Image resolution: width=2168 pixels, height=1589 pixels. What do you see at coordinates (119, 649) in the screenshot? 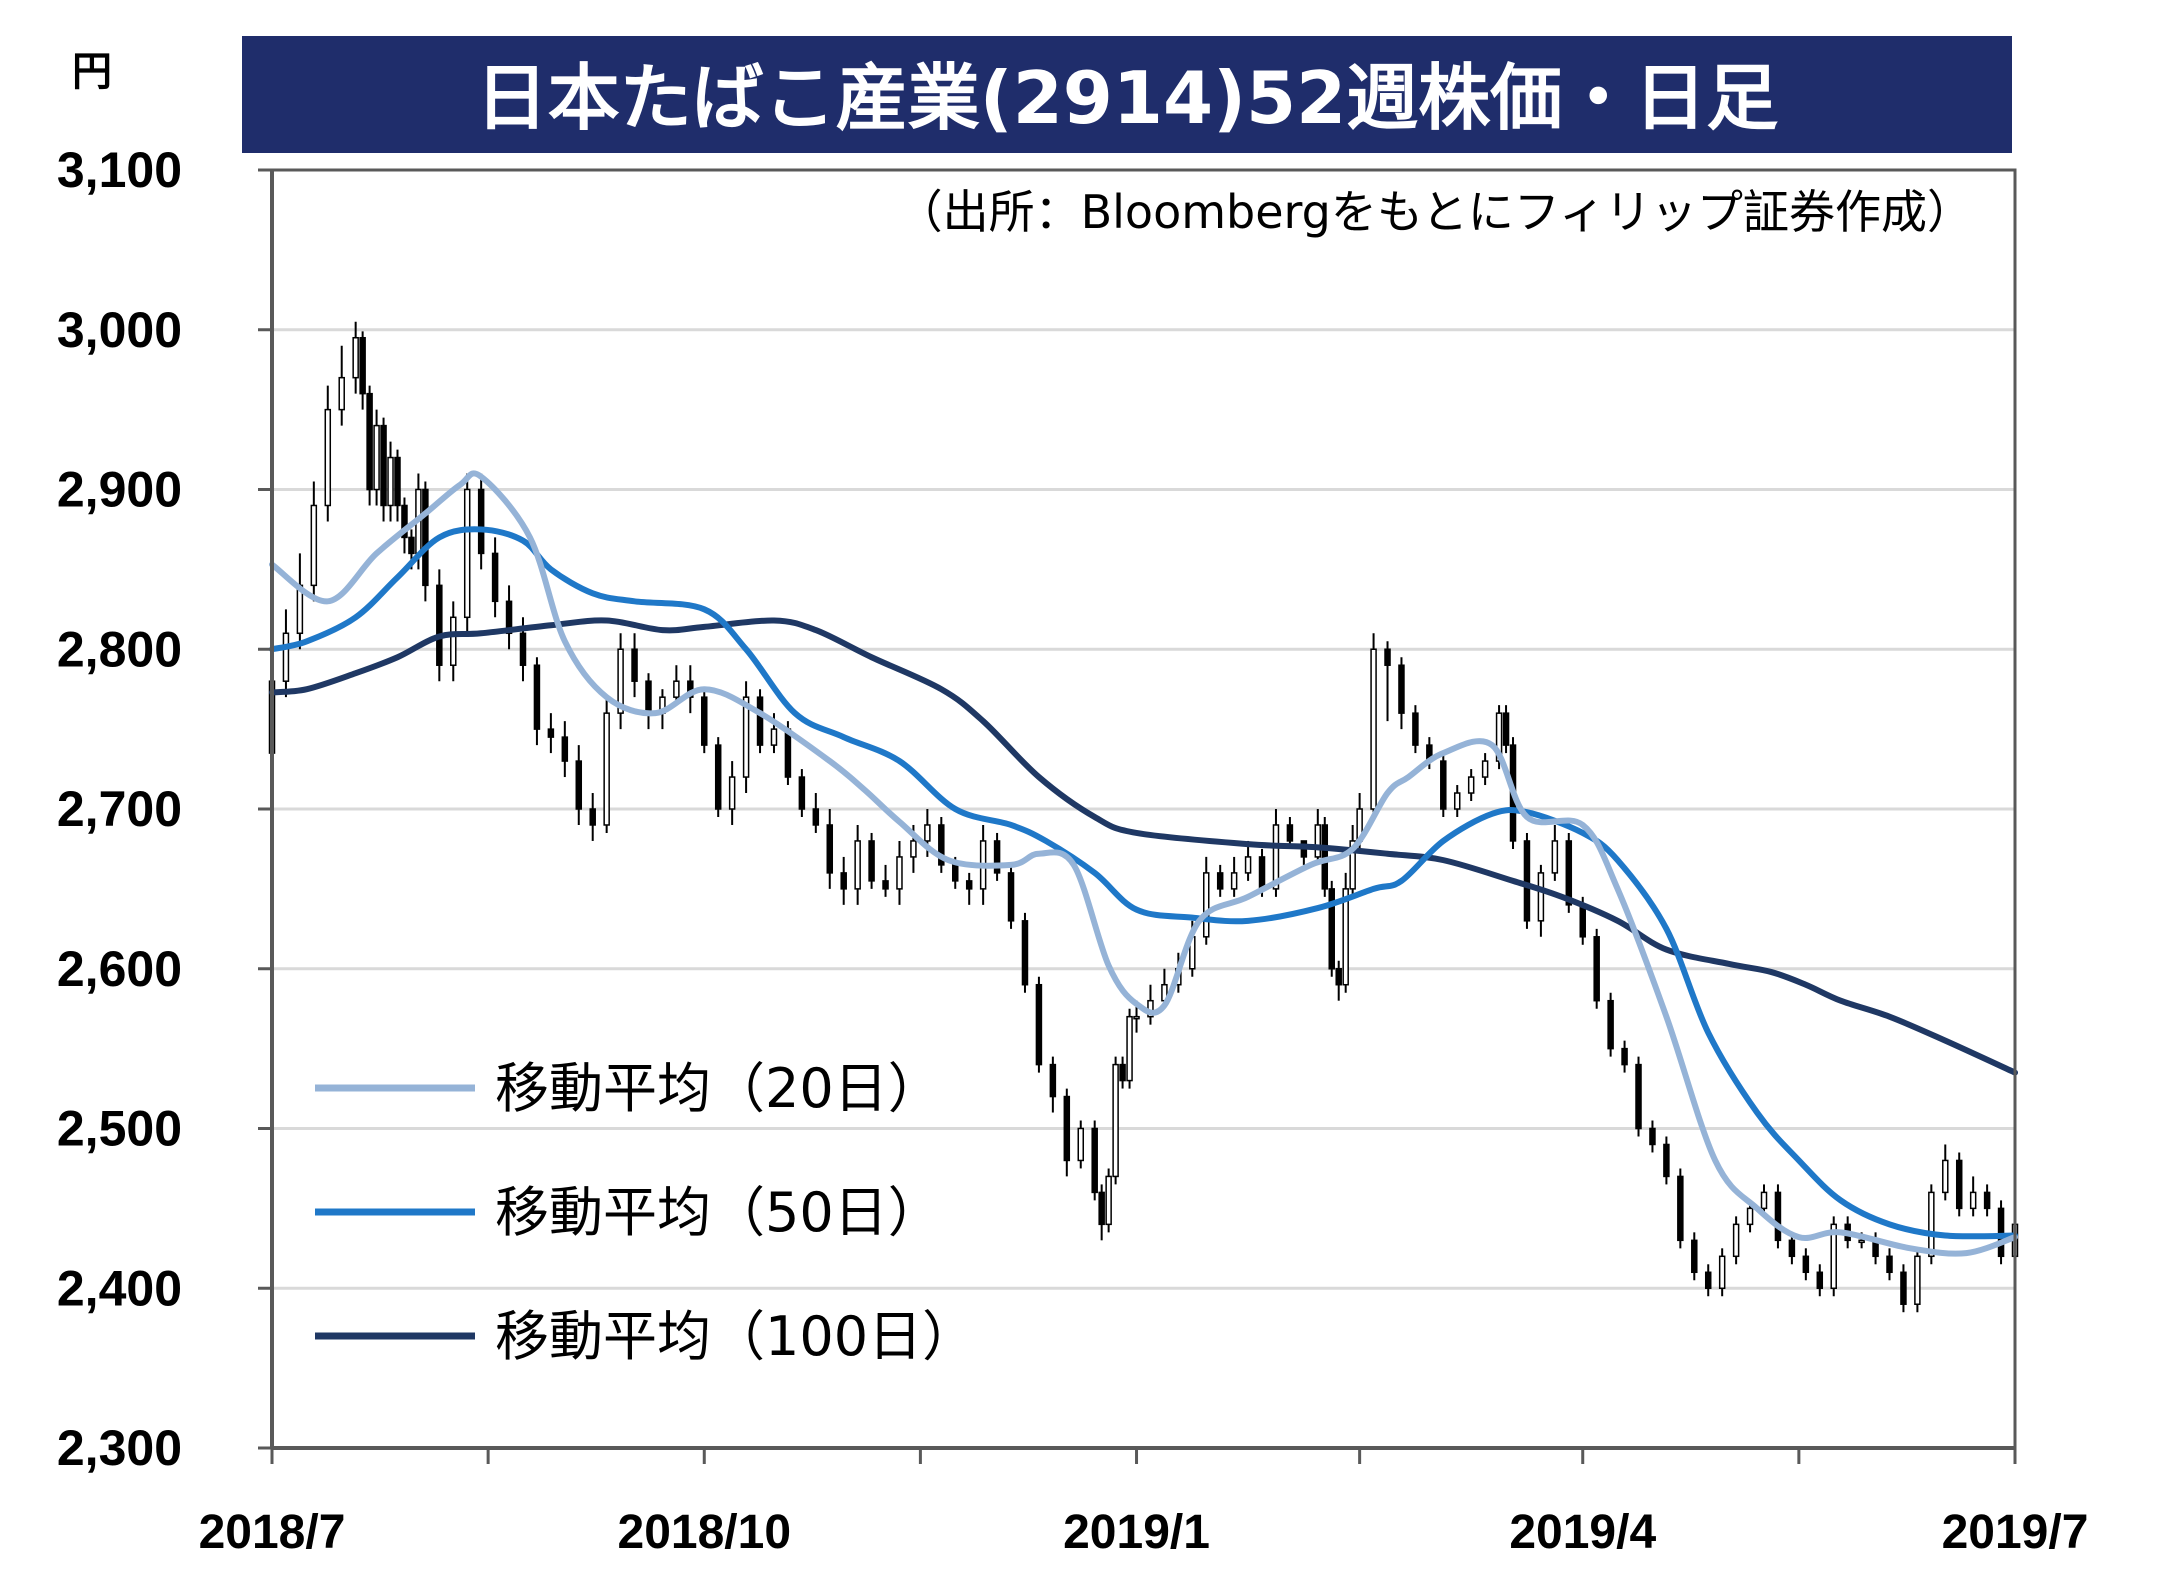
I see `y-tick-label-5: 2,800` at bounding box center [119, 649].